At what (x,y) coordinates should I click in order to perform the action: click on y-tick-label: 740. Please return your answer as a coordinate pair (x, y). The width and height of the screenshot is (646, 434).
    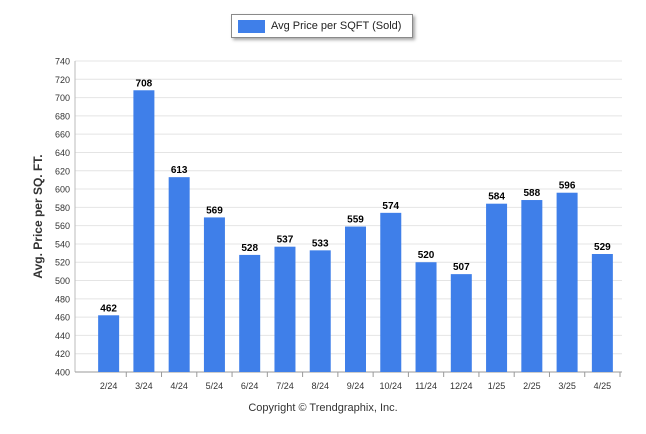
    Looking at the image, I should click on (62, 62).